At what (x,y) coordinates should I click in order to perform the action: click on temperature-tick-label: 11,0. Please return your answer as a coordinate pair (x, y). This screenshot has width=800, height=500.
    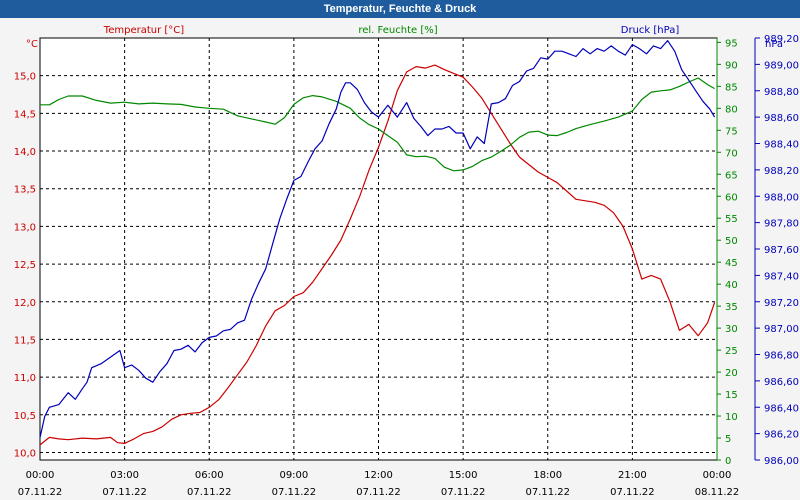
    Looking at the image, I should click on (25, 378).